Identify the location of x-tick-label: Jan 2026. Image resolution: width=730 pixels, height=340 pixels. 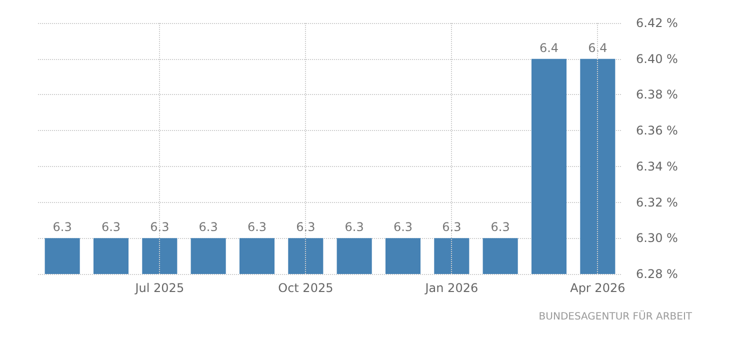
(451, 288).